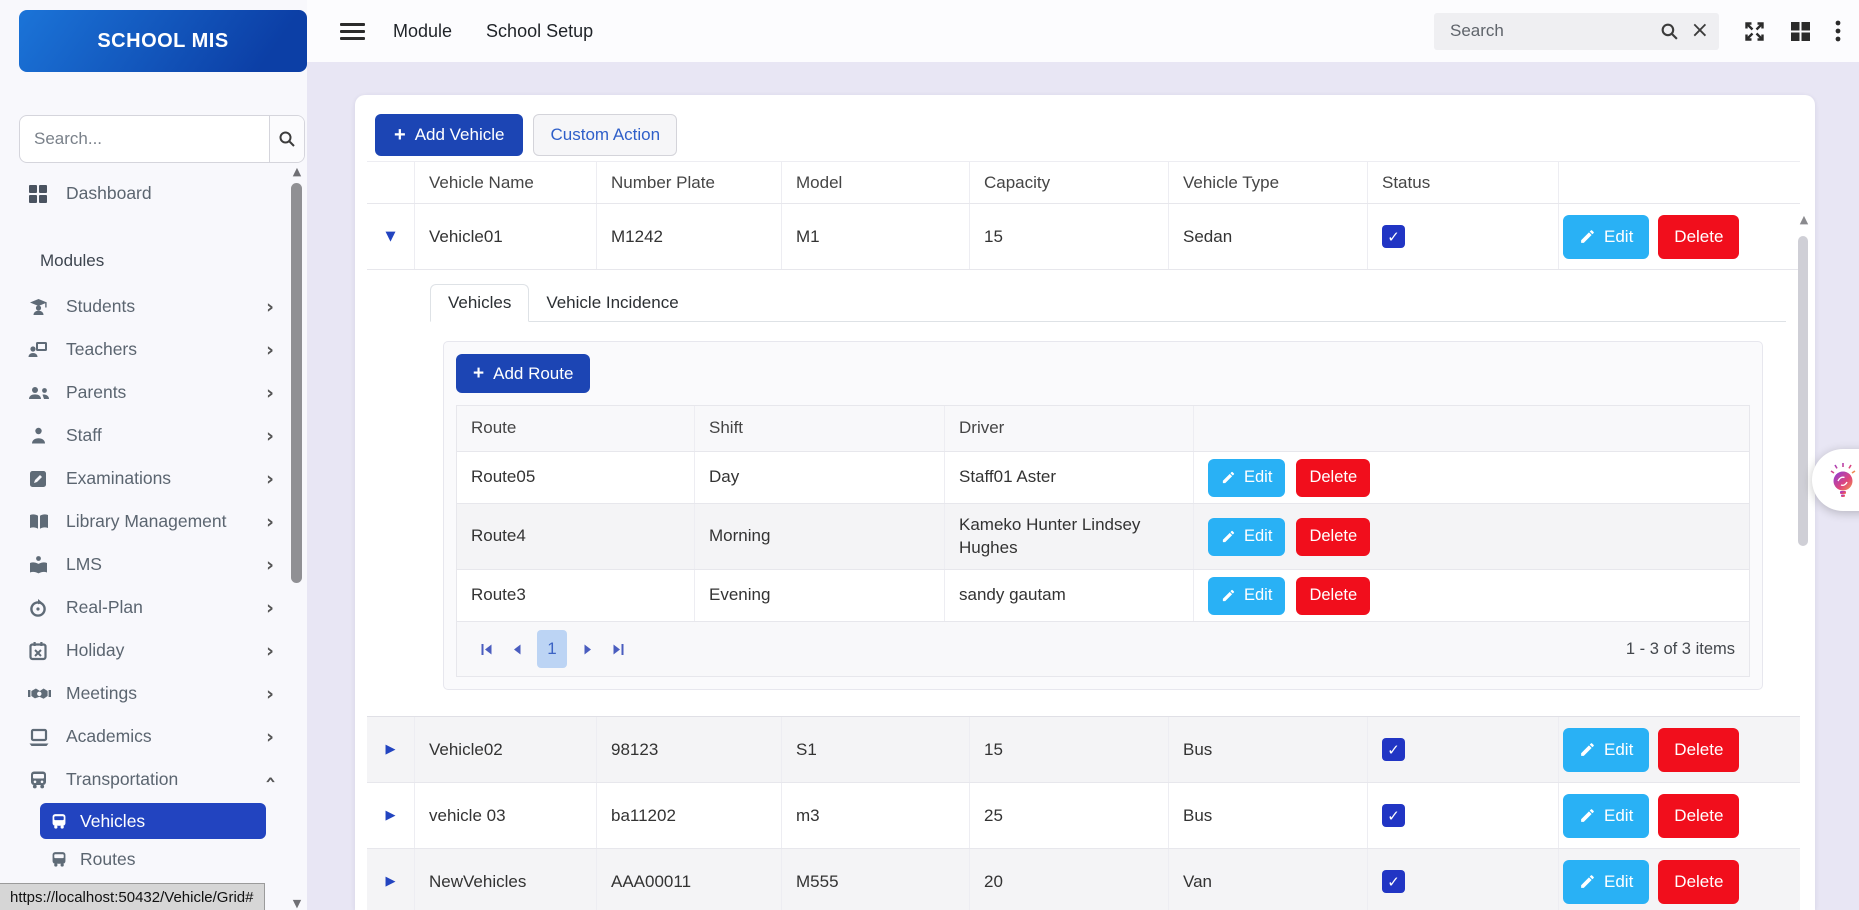 The image size is (1859, 910). Describe the element at coordinates (144, 306) in the screenshot. I see `sidebar-item-students: Students ›` at that location.